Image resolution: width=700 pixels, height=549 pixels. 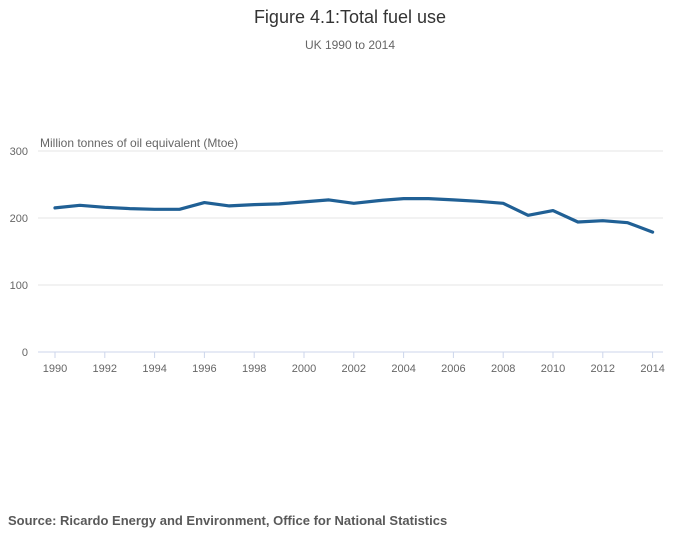 What do you see at coordinates (105, 369) in the screenshot?
I see `x-tick-label: 1992` at bounding box center [105, 369].